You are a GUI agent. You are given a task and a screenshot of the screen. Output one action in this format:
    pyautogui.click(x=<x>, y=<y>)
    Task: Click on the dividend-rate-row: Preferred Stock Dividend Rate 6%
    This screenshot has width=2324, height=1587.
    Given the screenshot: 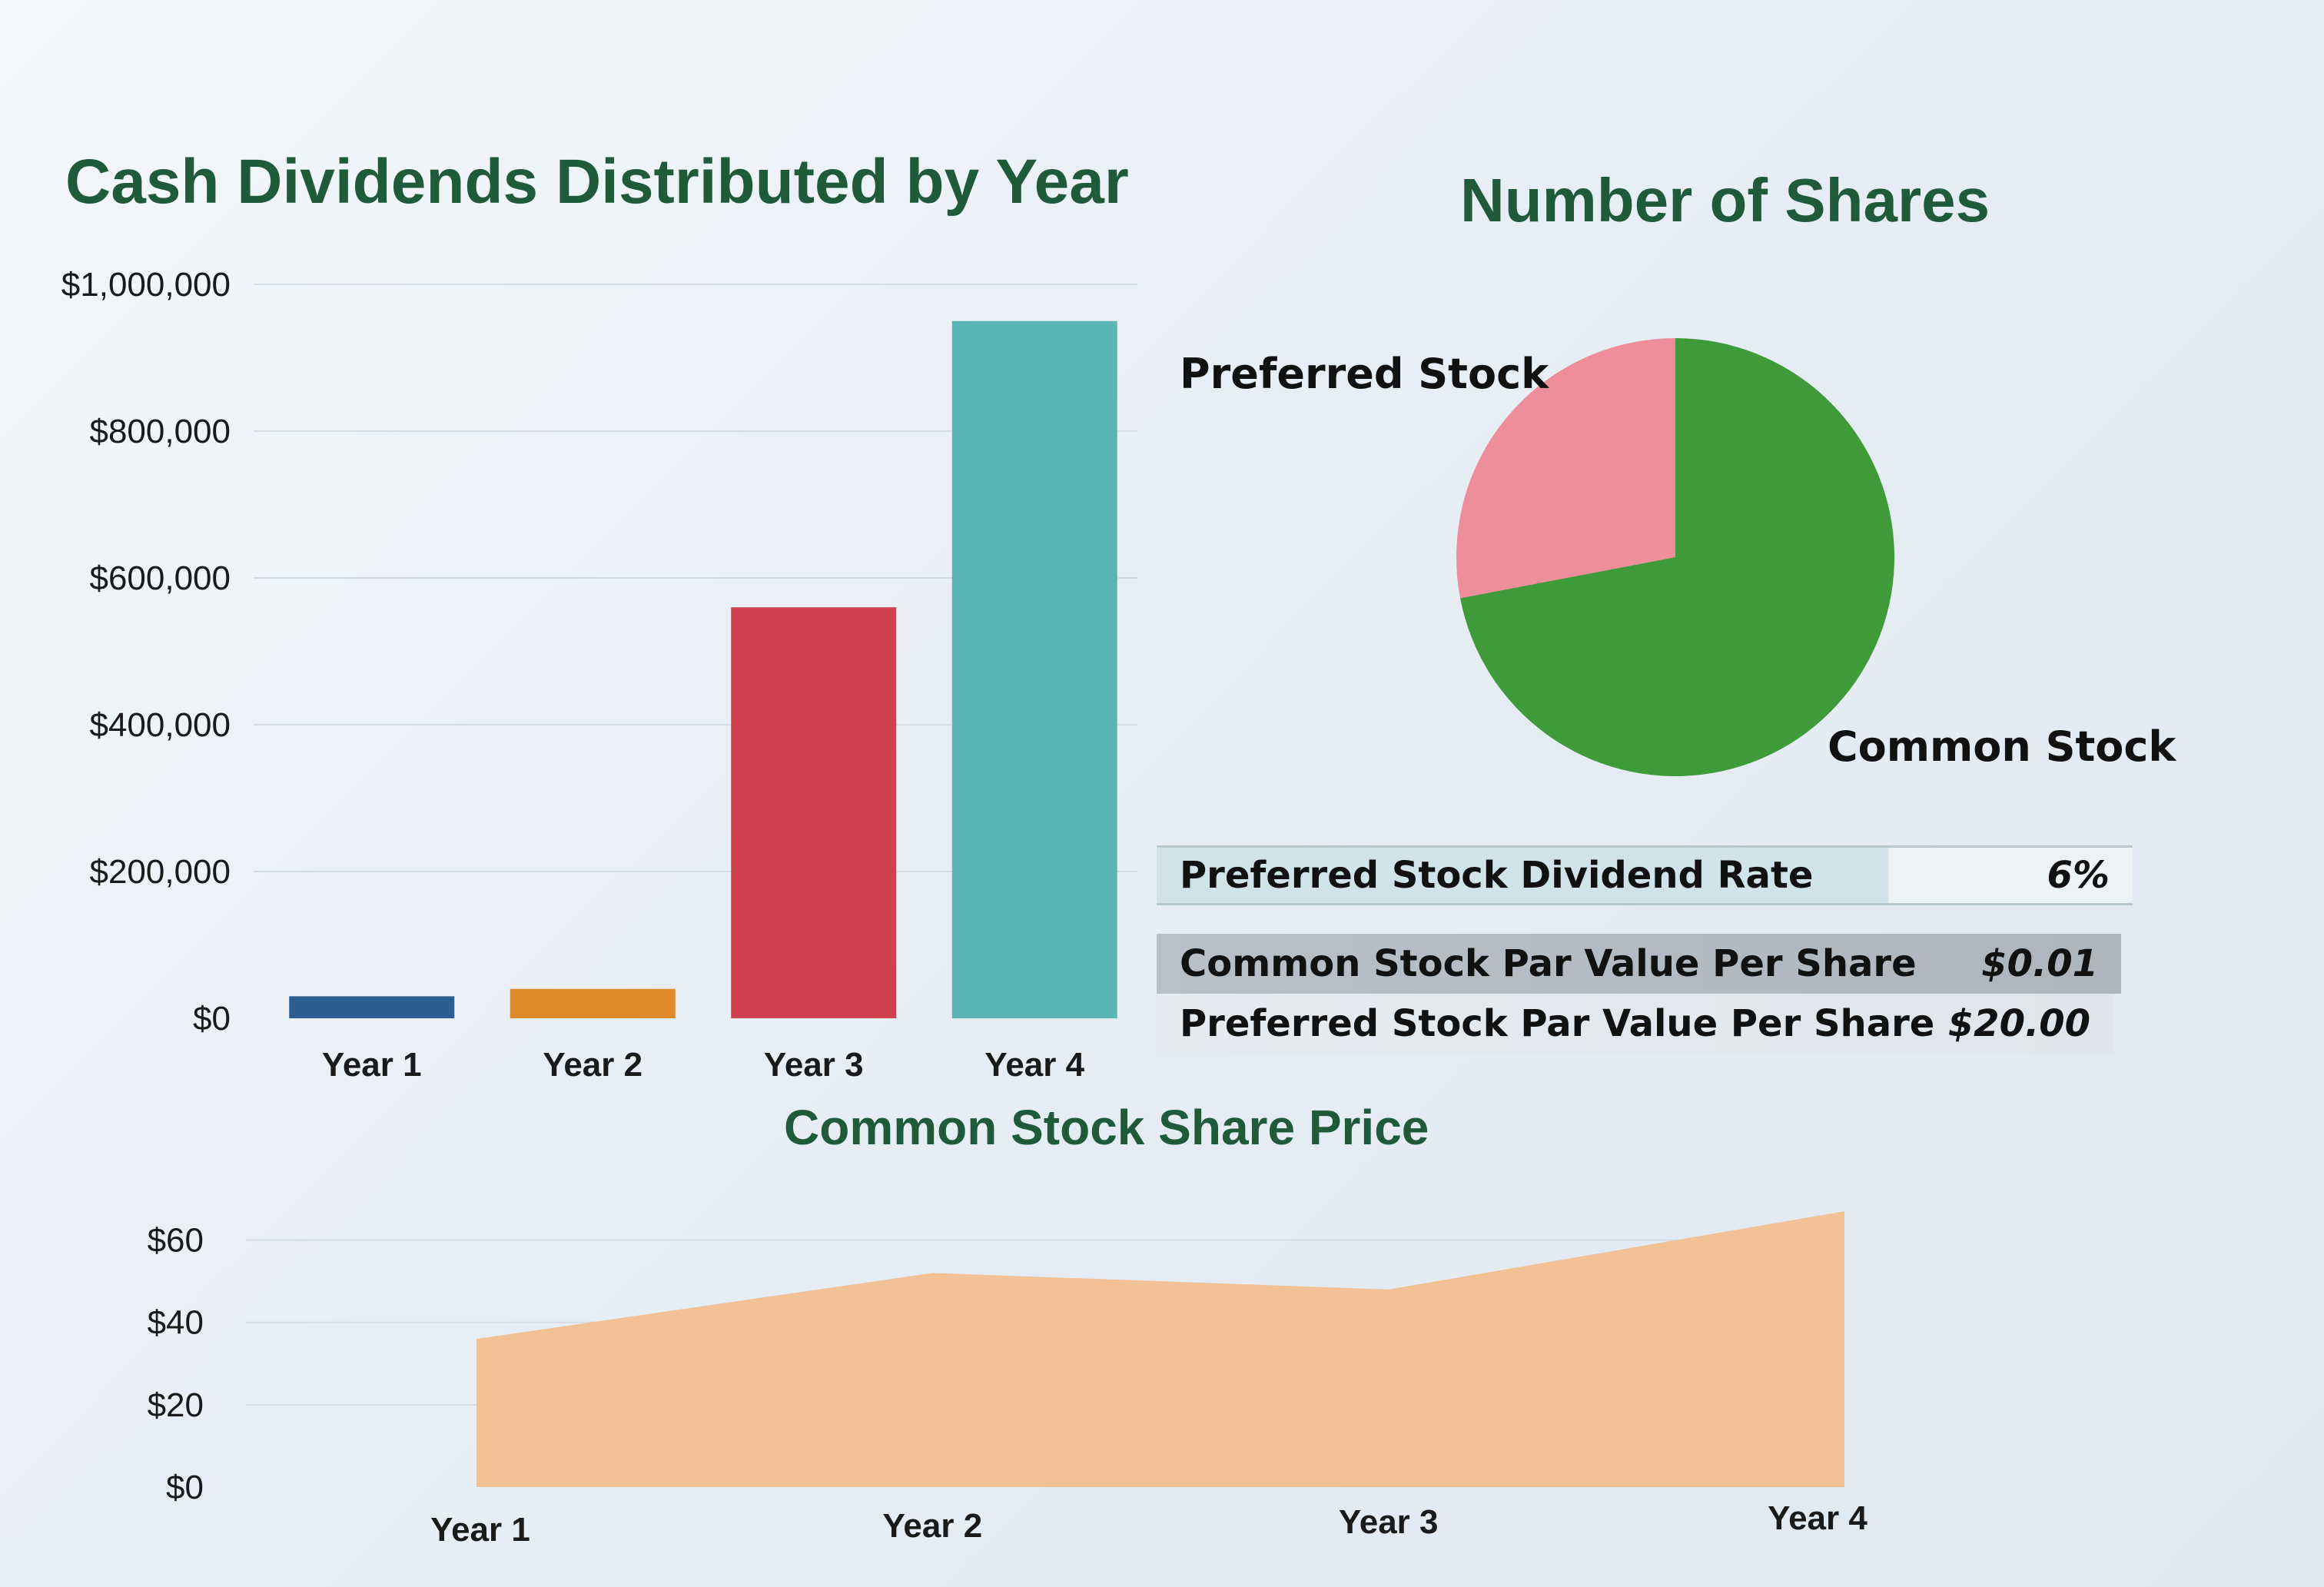 What is the action you would take?
    pyautogui.click(x=1645, y=875)
    